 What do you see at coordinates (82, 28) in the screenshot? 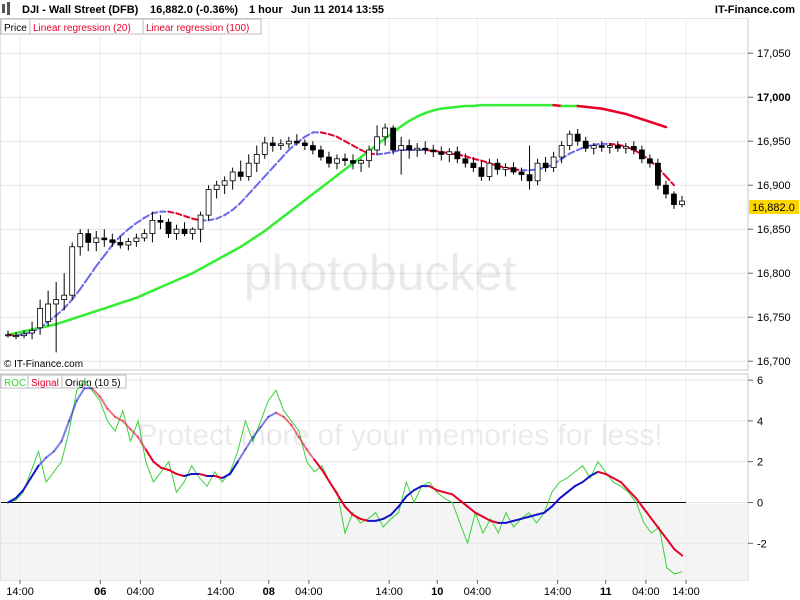
I see `legend-reg20: Linear regression (20)` at bounding box center [82, 28].